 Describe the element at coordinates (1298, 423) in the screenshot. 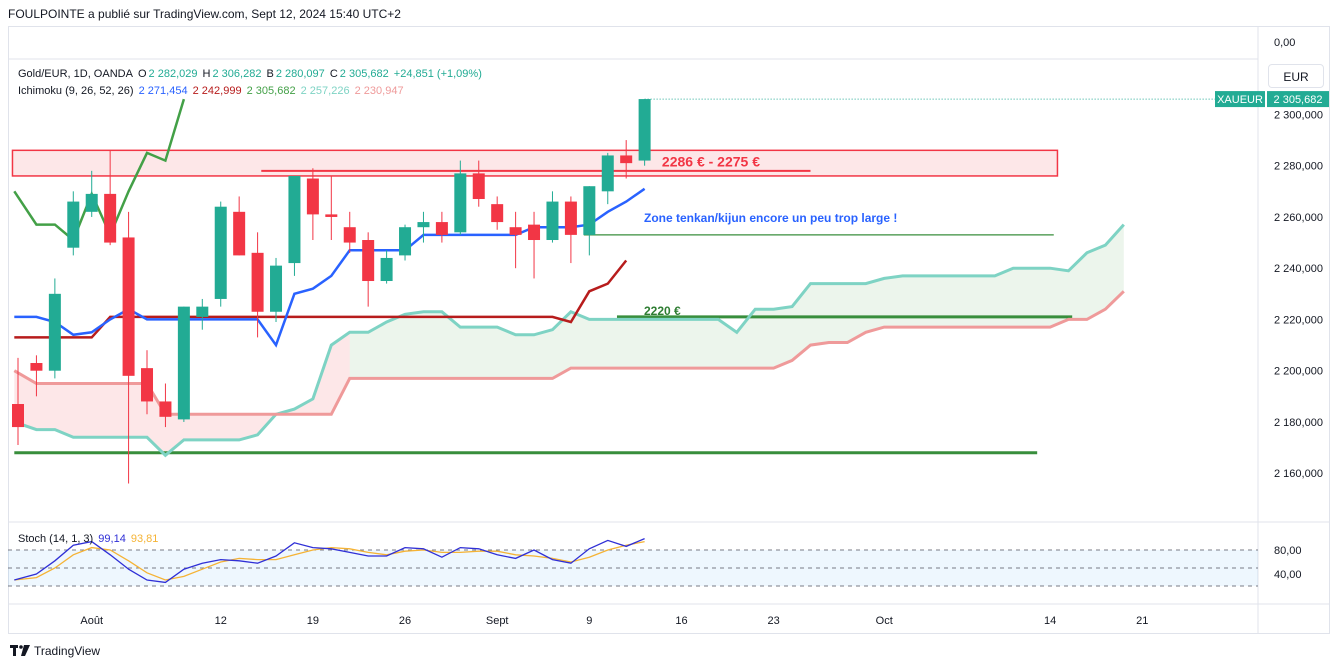

I see `y-tick-label: 2 180,000` at that location.